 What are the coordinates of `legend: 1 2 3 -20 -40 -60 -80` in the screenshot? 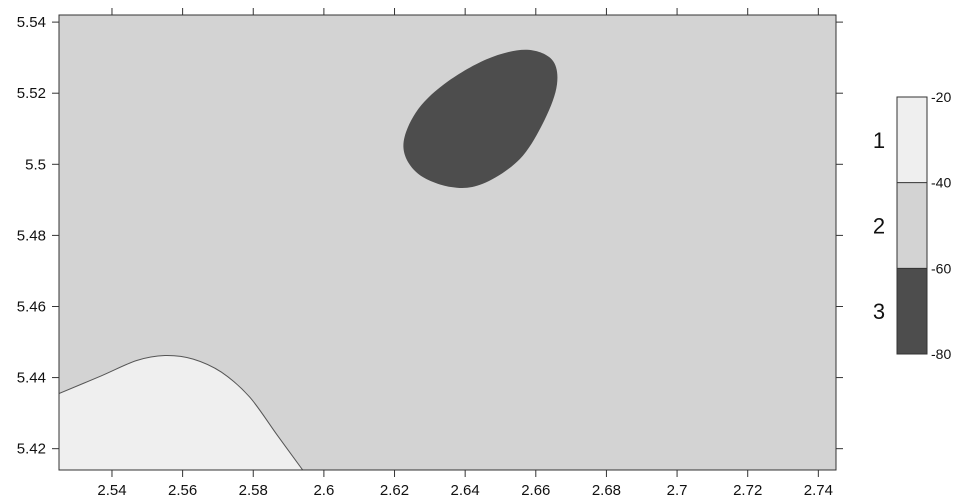 It's located at (912, 225).